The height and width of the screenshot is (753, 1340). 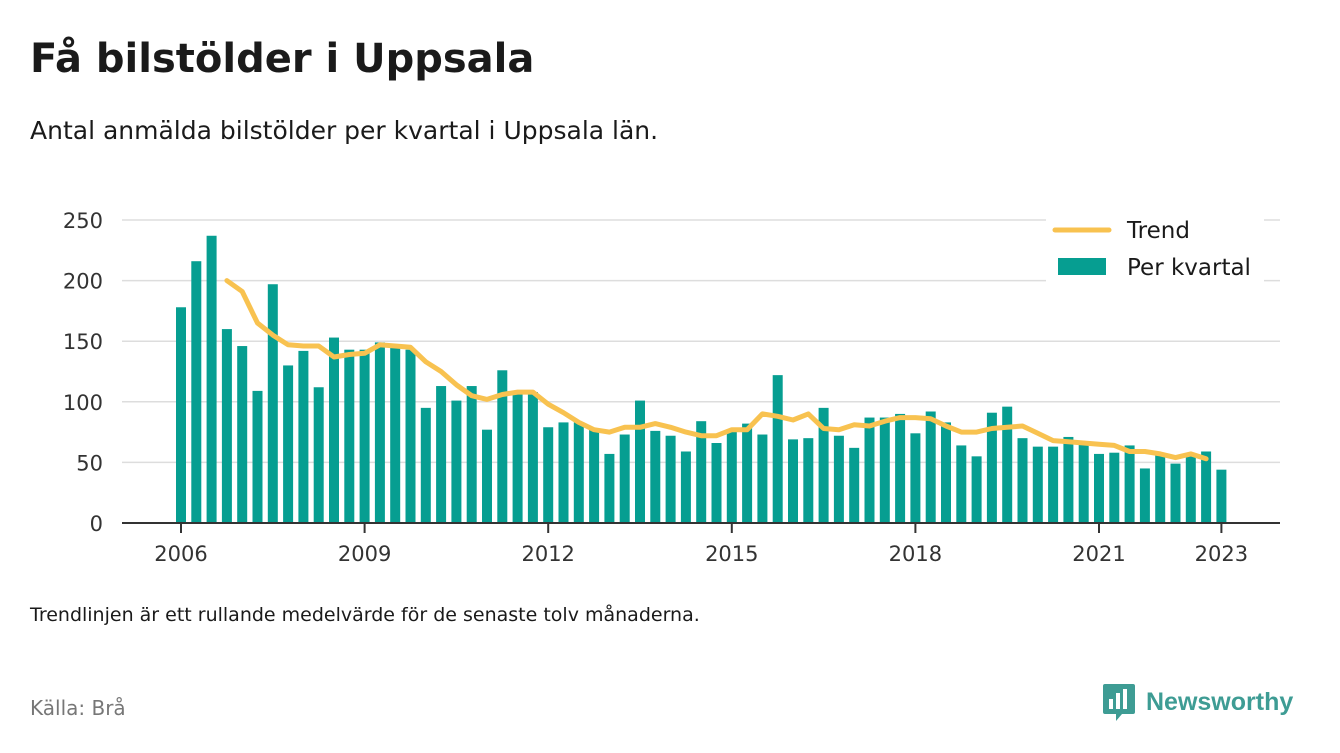 What do you see at coordinates (731, 554) in the screenshot?
I see `x-tick-label: 2015` at bounding box center [731, 554].